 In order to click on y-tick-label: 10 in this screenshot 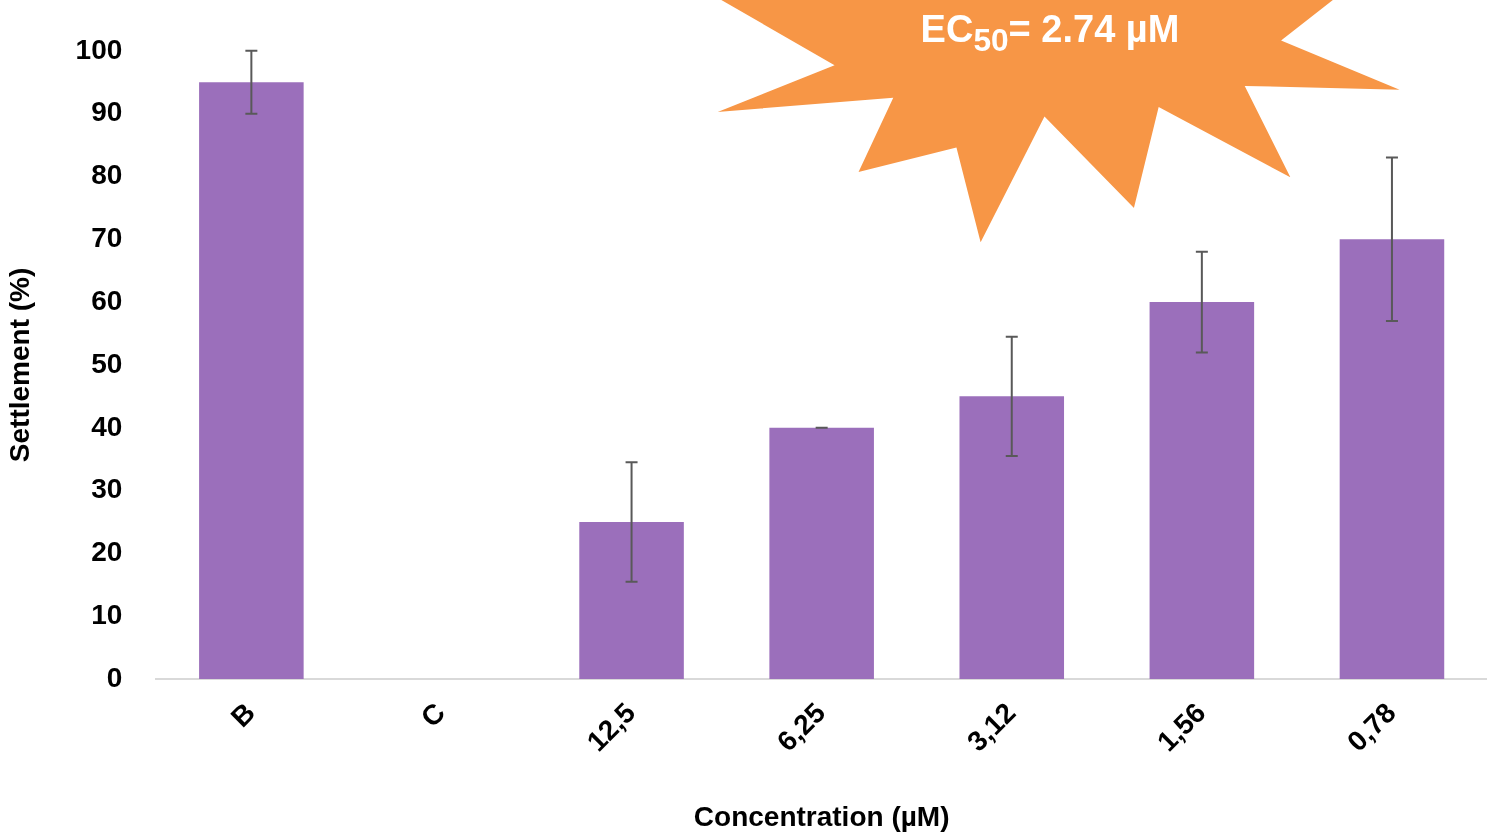, I will do `click(107, 614)`.